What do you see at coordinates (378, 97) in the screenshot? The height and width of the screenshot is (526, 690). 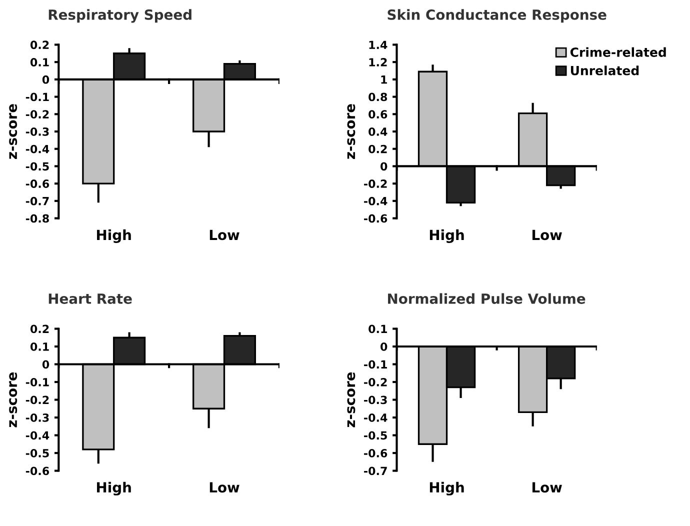 I see `y-tick-label: 0.8` at bounding box center [378, 97].